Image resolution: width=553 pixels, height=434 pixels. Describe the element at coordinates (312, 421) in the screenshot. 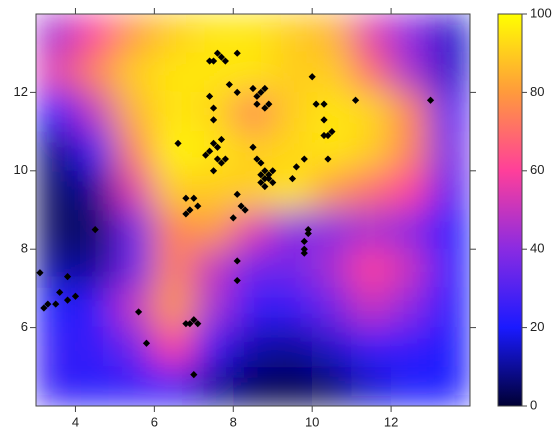

I see `x-tick-label: 10` at that location.